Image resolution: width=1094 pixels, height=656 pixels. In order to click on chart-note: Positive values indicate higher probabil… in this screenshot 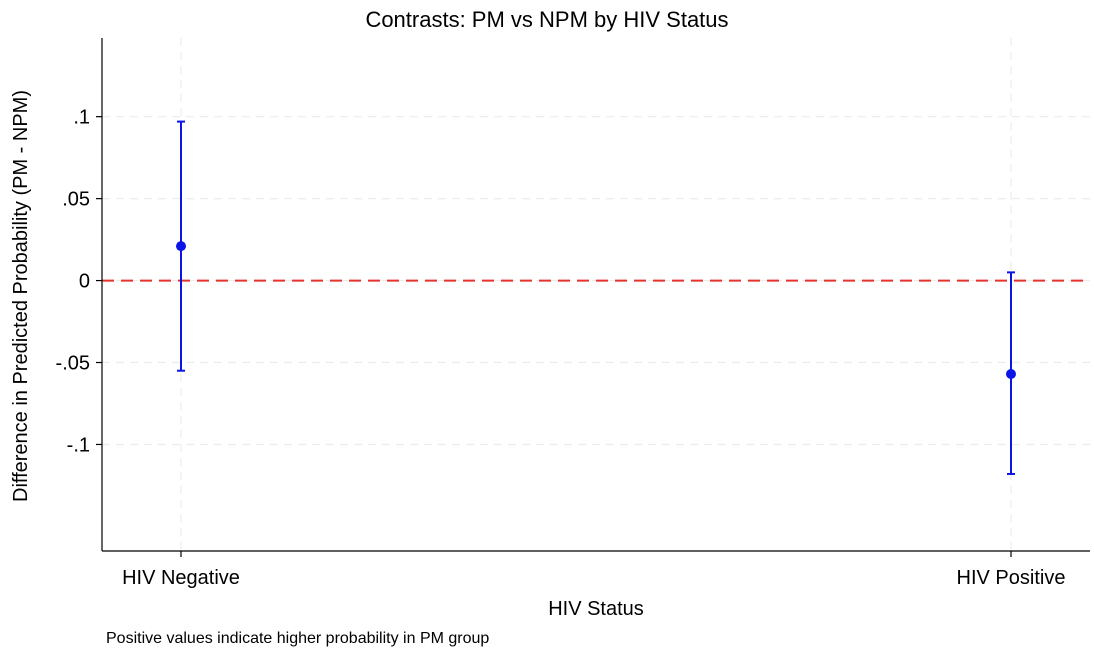, I will do `click(297, 638)`.